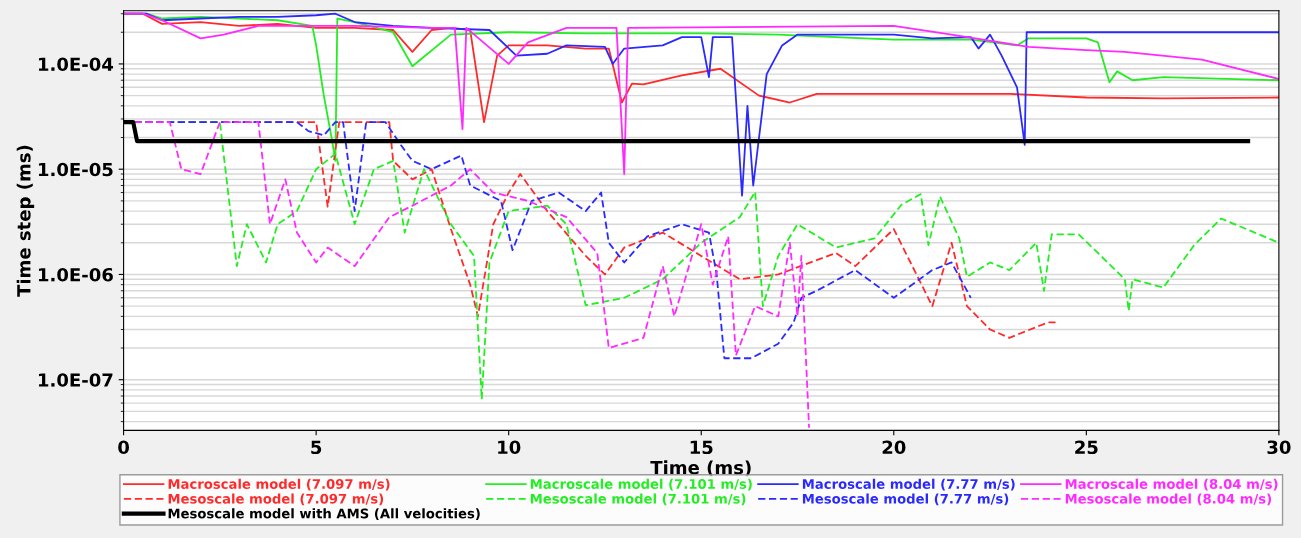 The width and height of the screenshot is (1301, 538). Describe the element at coordinates (894, 447) in the screenshot. I see `x-tick-label: 20` at that location.